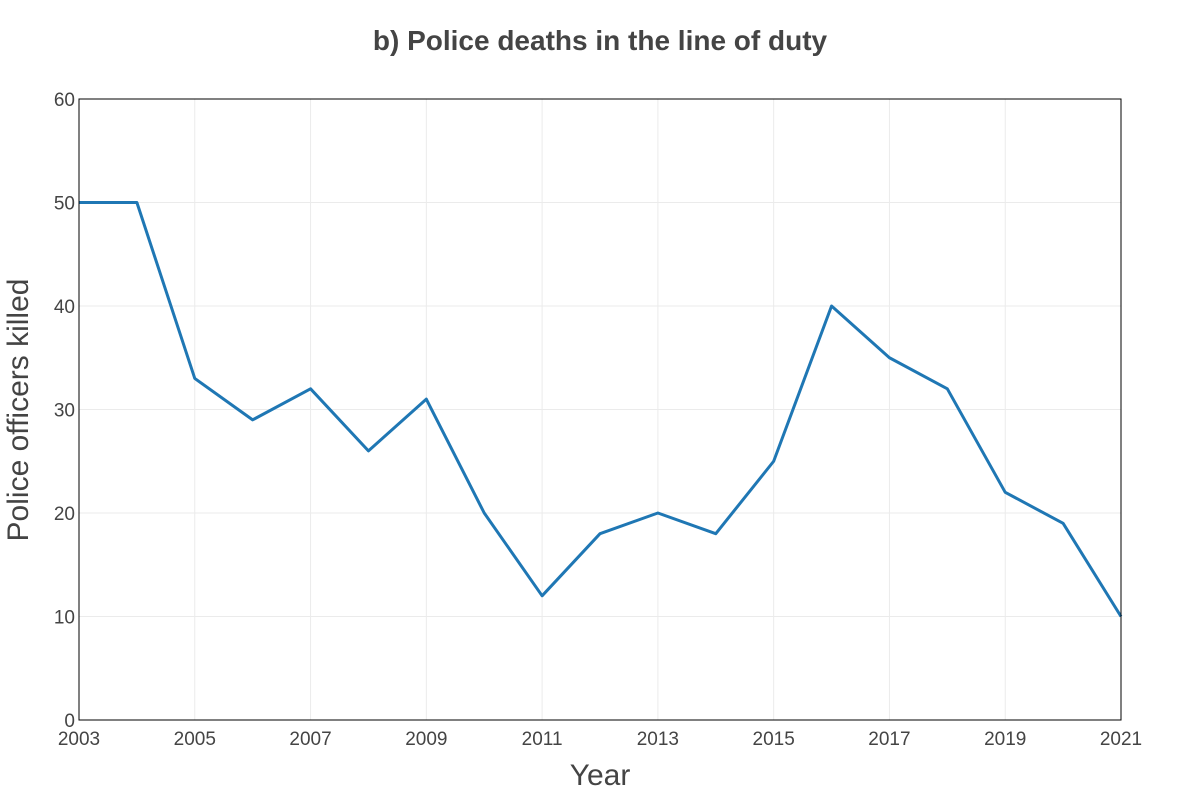 This screenshot has height=800, width=1200. What do you see at coordinates (600, 40) in the screenshot?
I see `chart-title: b) Police deaths in the line of duty` at bounding box center [600, 40].